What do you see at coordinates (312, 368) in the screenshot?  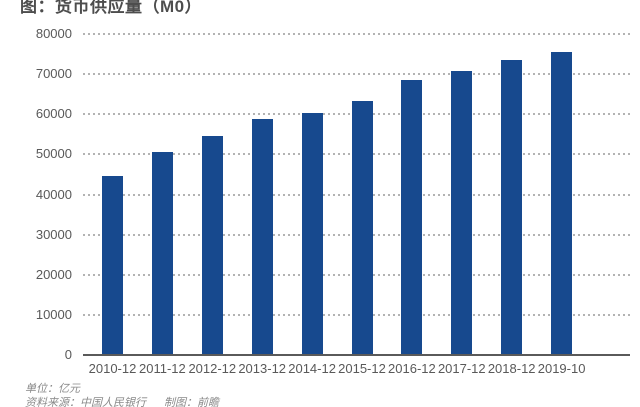 I see `x-axis-label-2014-12: 2014-12` at bounding box center [312, 368].